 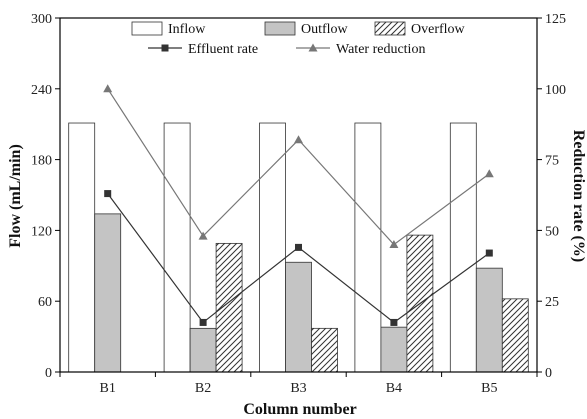 I want to click on y2-axis-title: Reduction rate (%), so click(x=578, y=196).